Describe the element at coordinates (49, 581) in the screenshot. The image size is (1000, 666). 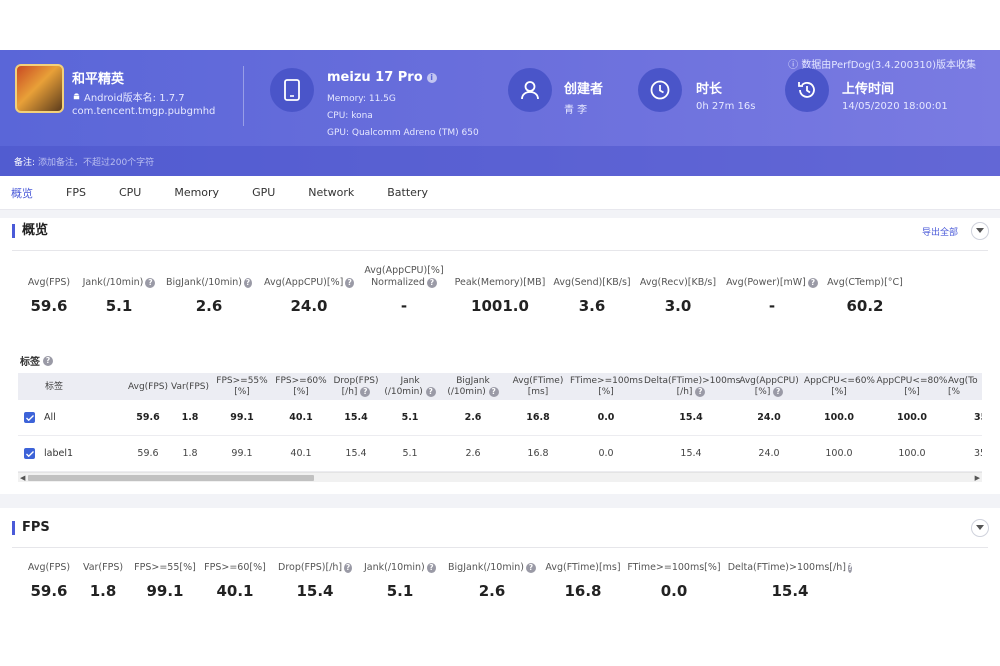
I see `fps-stat-avg-fps: Avg(FPS) 59.6` at that location.